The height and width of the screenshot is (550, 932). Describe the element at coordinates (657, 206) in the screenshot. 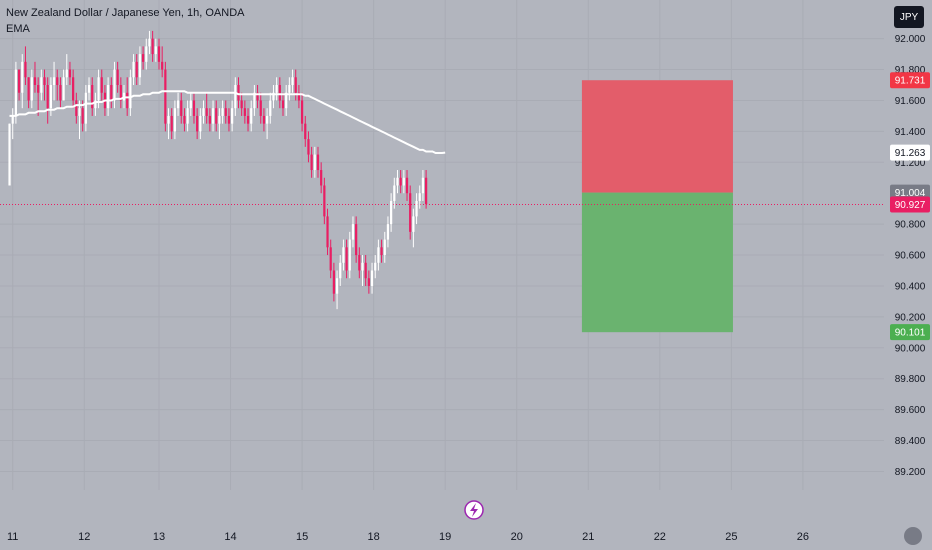

I see `position-zones` at that location.